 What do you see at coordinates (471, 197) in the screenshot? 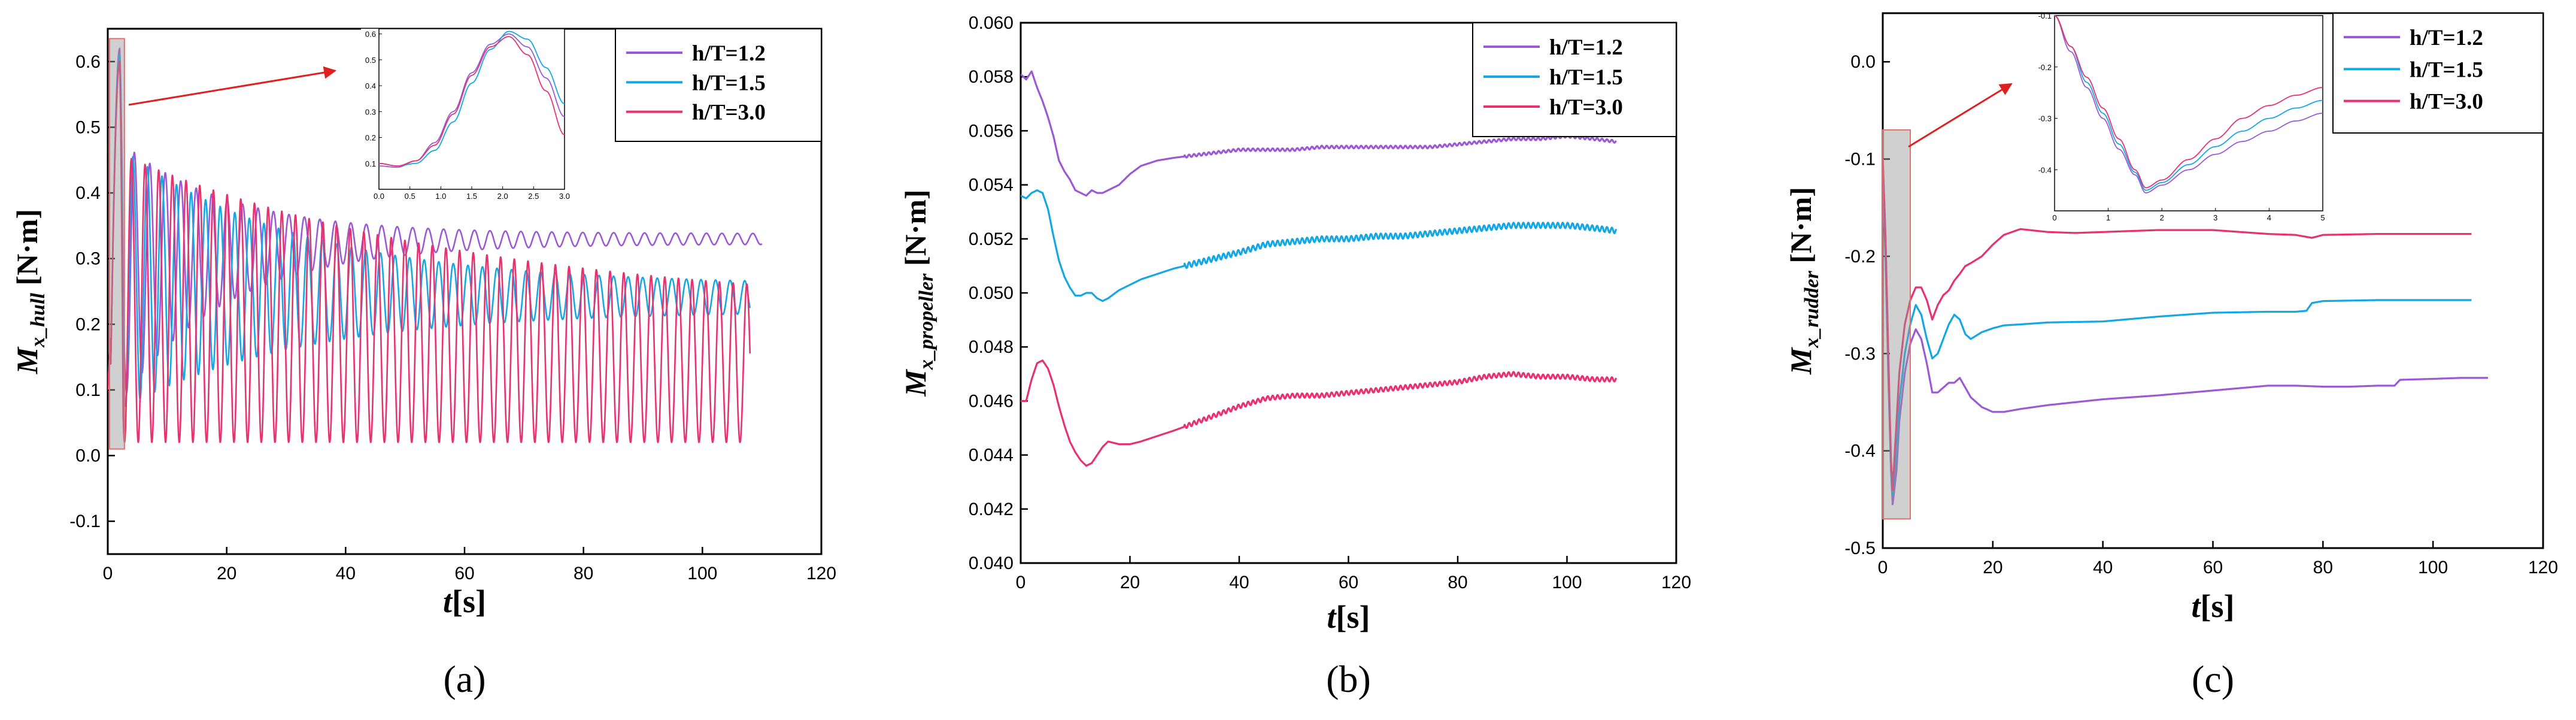
I see `x-tick-label: 1.5` at bounding box center [471, 197].